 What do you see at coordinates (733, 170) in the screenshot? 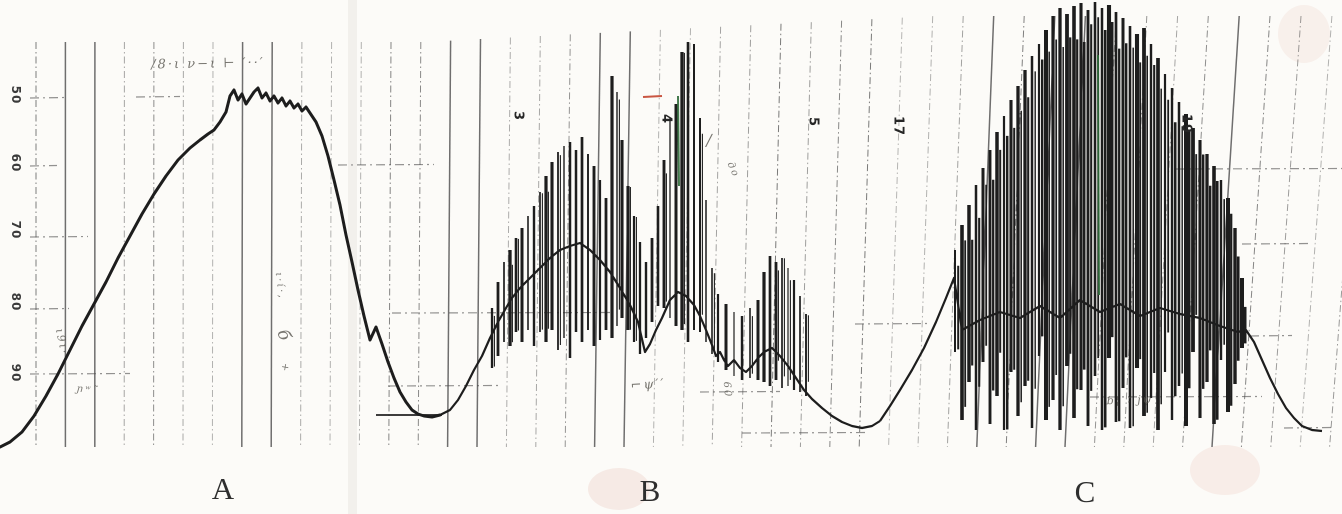
I see `handwriting-note: до` at bounding box center [733, 170].